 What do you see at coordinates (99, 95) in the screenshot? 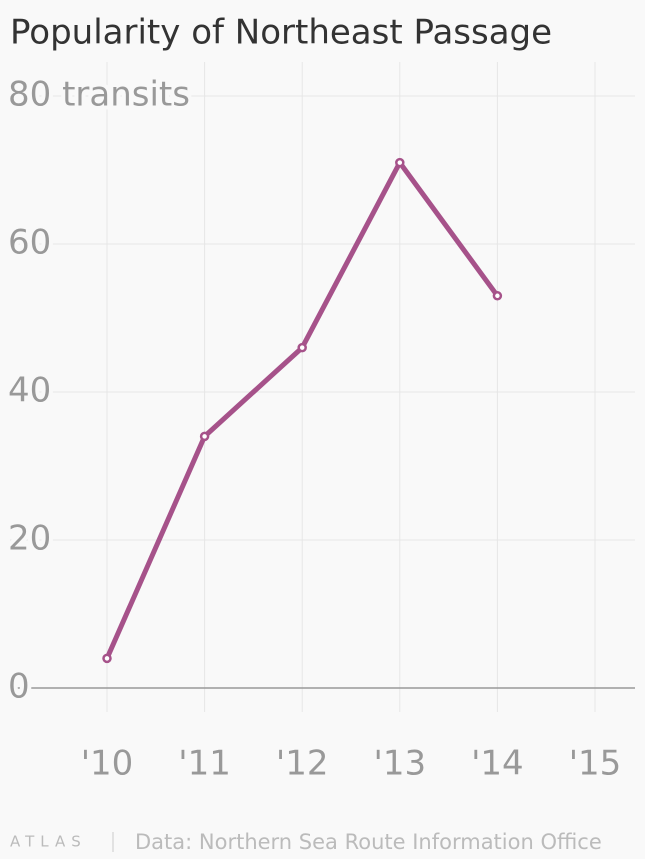
I see `y-tick-label: 80 transits` at bounding box center [99, 95].